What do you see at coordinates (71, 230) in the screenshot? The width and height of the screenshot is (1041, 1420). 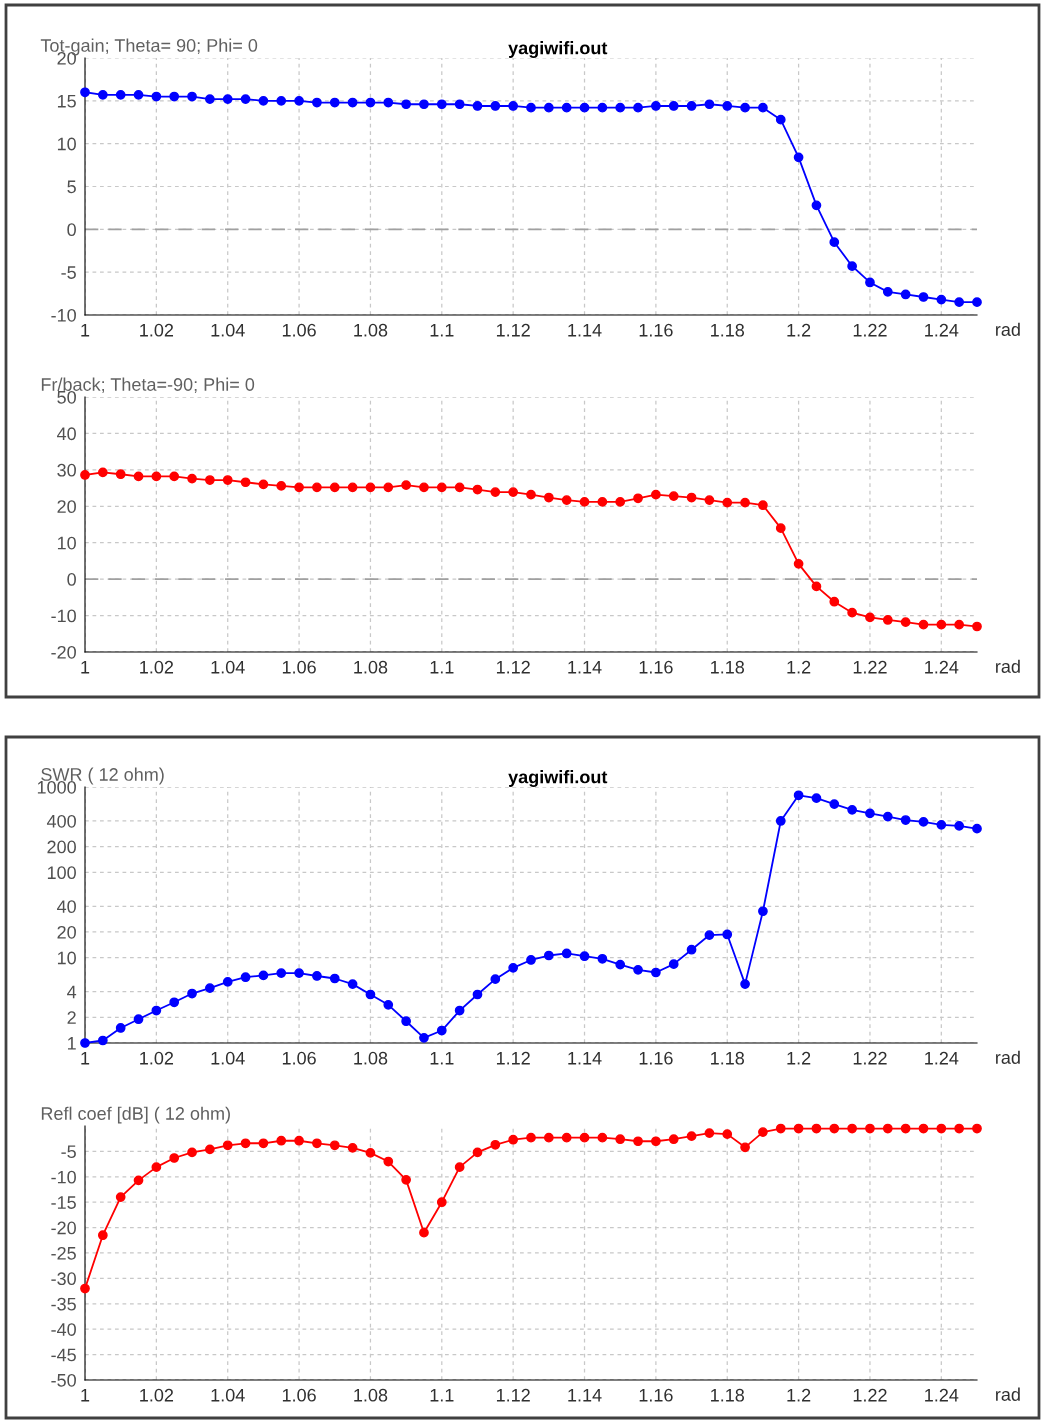 I see `y-tick-label: 0` at bounding box center [71, 230].